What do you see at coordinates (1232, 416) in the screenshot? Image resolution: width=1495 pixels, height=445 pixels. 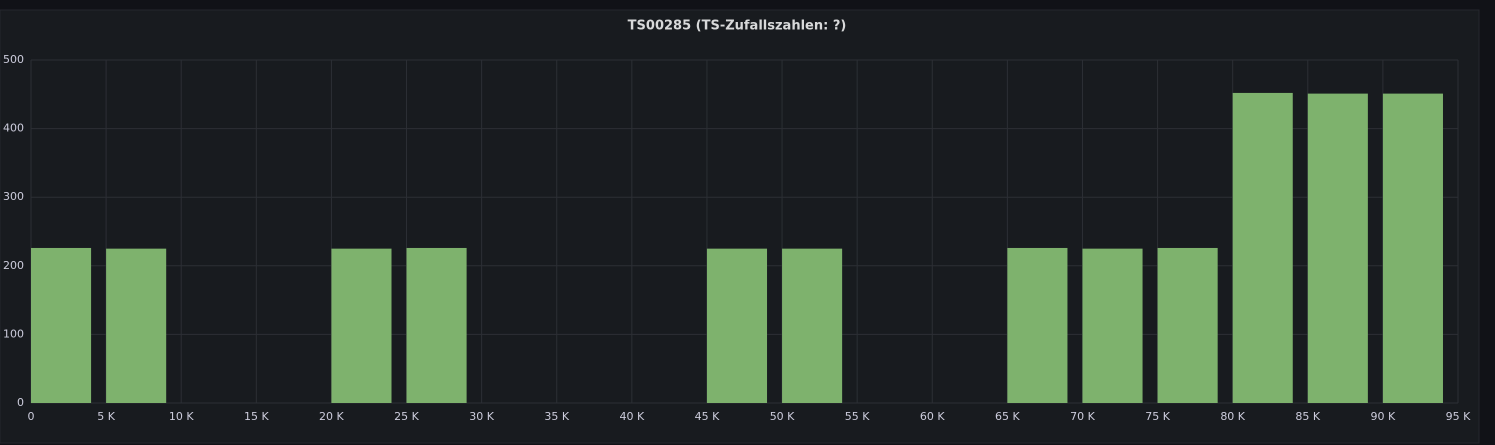 I see `x-tick-label: 80 K` at bounding box center [1232, 416].